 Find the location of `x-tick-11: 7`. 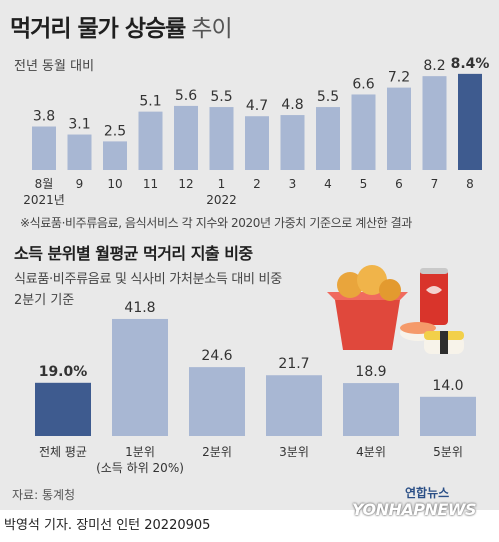

x-tick-11: 7 is located at coordinates (435, 184).